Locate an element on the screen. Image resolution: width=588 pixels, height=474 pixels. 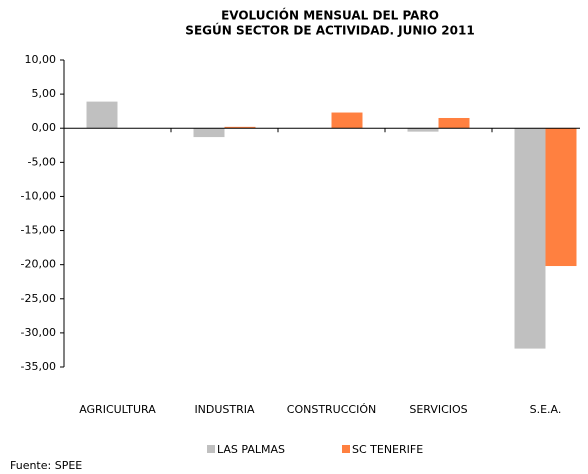
y-tick-label: -10,00 is located at coordinates (38, 195).